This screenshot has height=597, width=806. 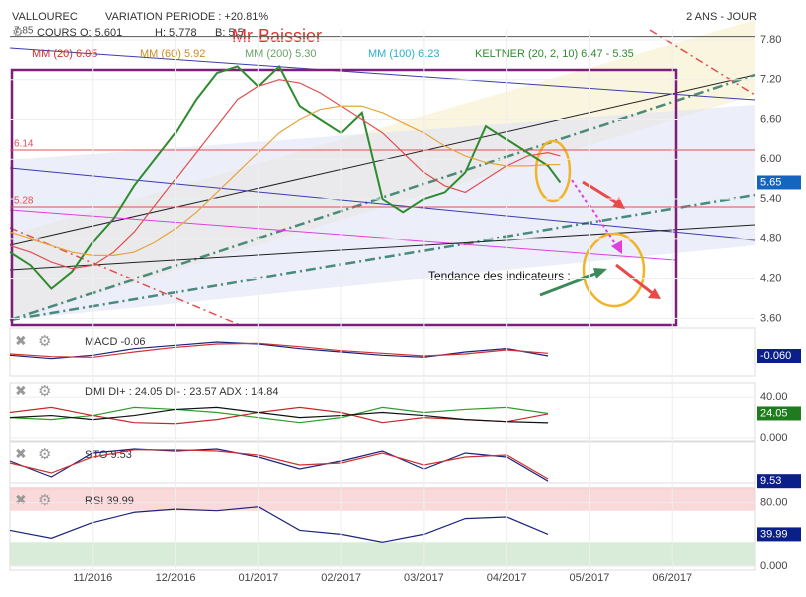 What do you see at coordinates (182, 392) in the screenshot?
I see `panel-title: DMI DI+ : 24.05 DI- : 23.57 ADX : 14.84` at bounding box center [182, 392].